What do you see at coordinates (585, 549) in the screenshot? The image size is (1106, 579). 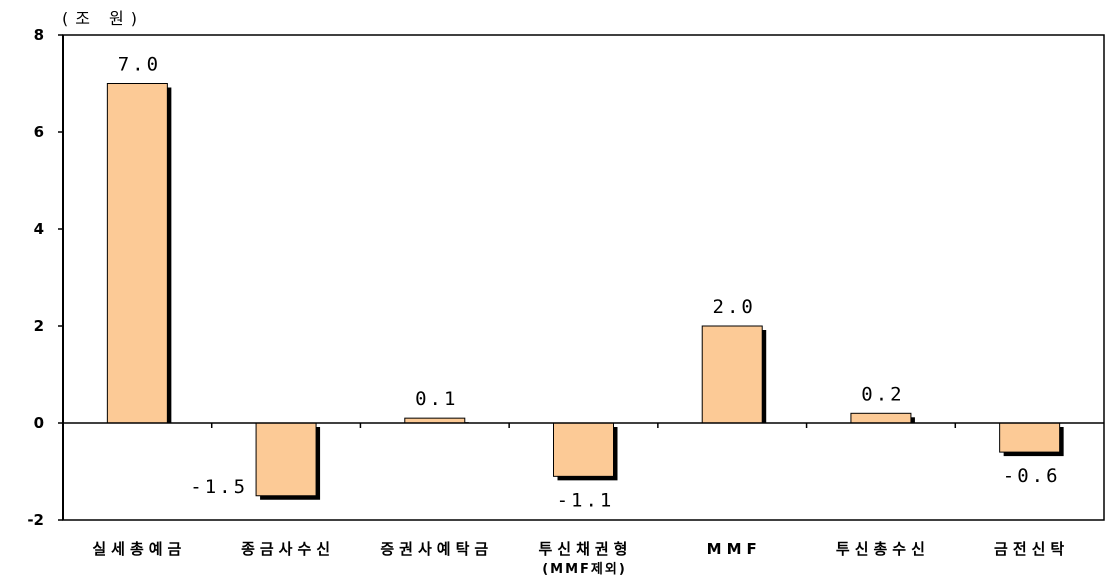 I see `x-tick-label: 투신채권형` at bounding box center [585, 549].